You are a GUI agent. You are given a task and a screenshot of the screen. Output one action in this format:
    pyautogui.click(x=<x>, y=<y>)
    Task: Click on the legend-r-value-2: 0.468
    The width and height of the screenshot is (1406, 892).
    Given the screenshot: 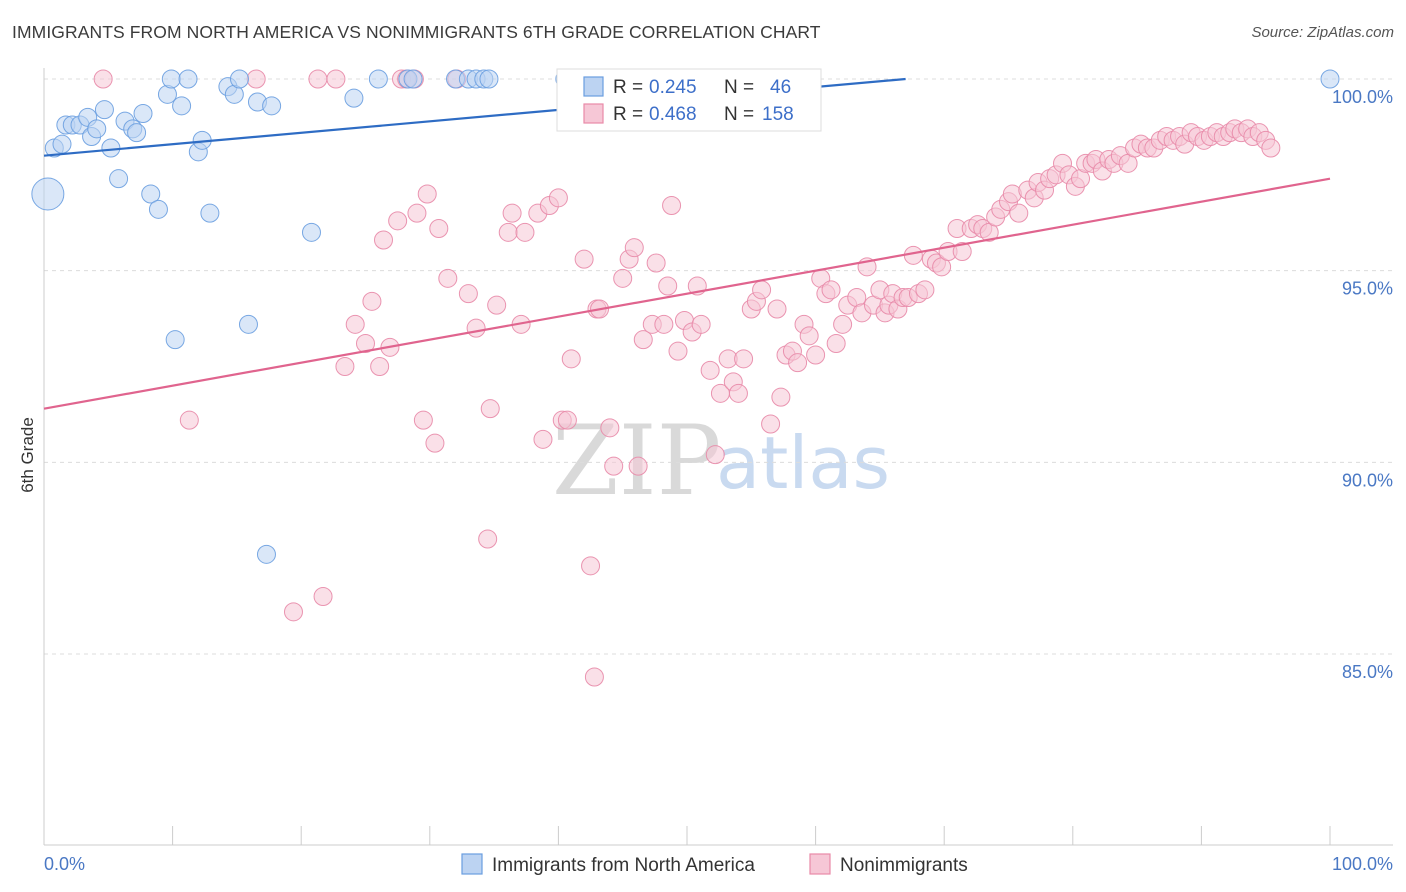 What is the action you would take?
    pyautogui.click(x=673, y=114)
    